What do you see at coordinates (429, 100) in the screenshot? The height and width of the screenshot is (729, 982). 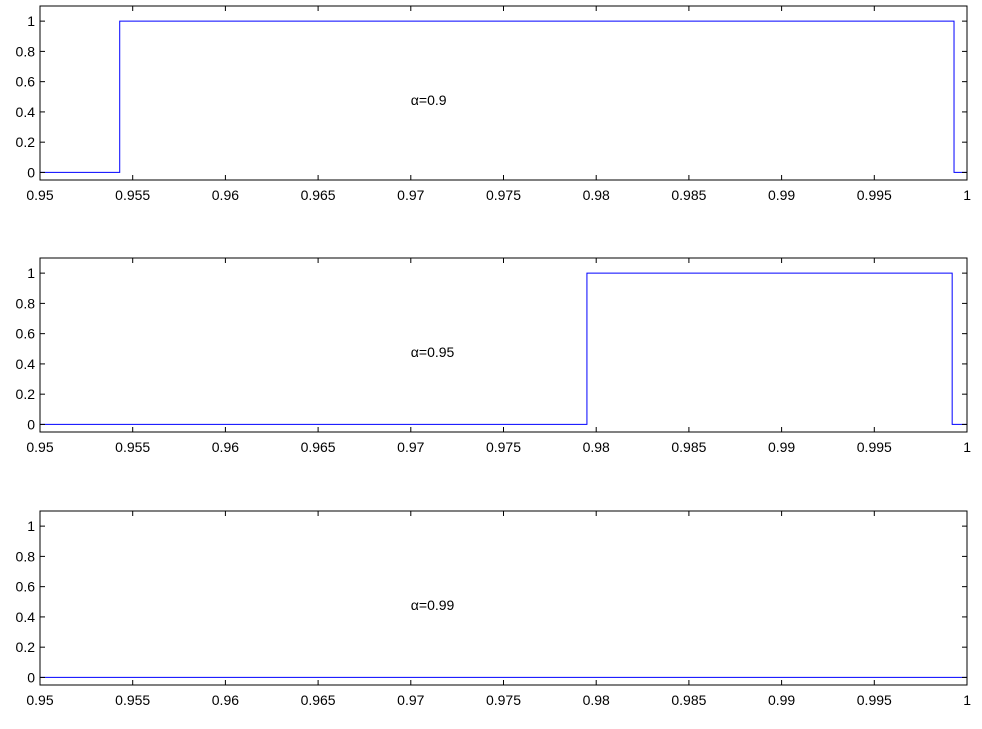 I see `alpha-annotation: α=0.9` at bounding box center [429, 100].